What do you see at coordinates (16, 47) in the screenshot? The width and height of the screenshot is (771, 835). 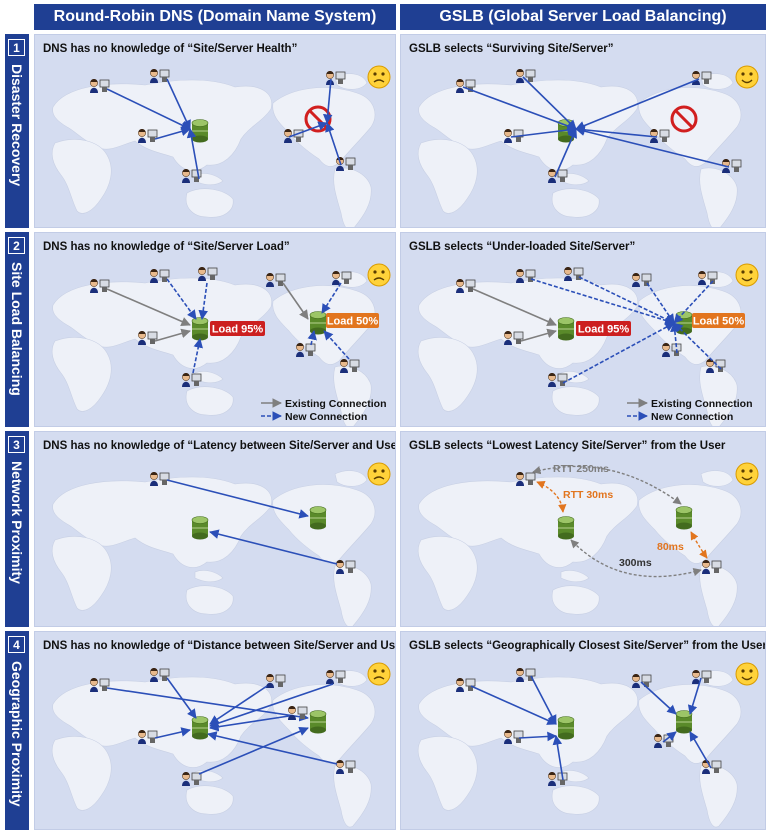 I see `row-number-1: 1` at bounding box center [16, 47].